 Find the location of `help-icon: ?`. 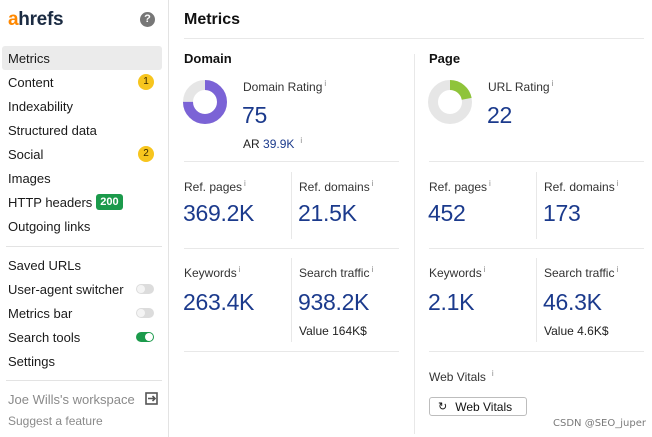

help-icon: ? is located at coordinates (147, 19).